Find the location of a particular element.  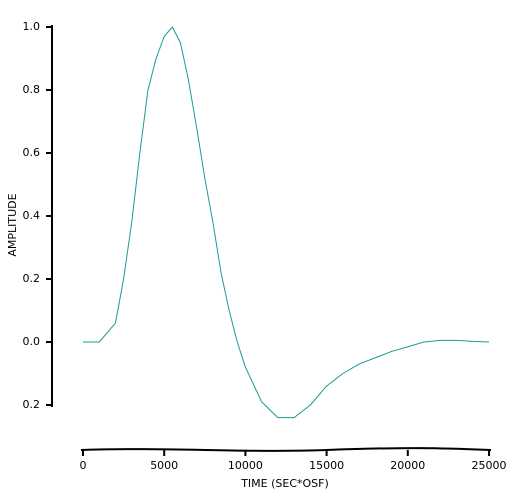

x-tick-label: 25000 is located at coordinates (489, 465).